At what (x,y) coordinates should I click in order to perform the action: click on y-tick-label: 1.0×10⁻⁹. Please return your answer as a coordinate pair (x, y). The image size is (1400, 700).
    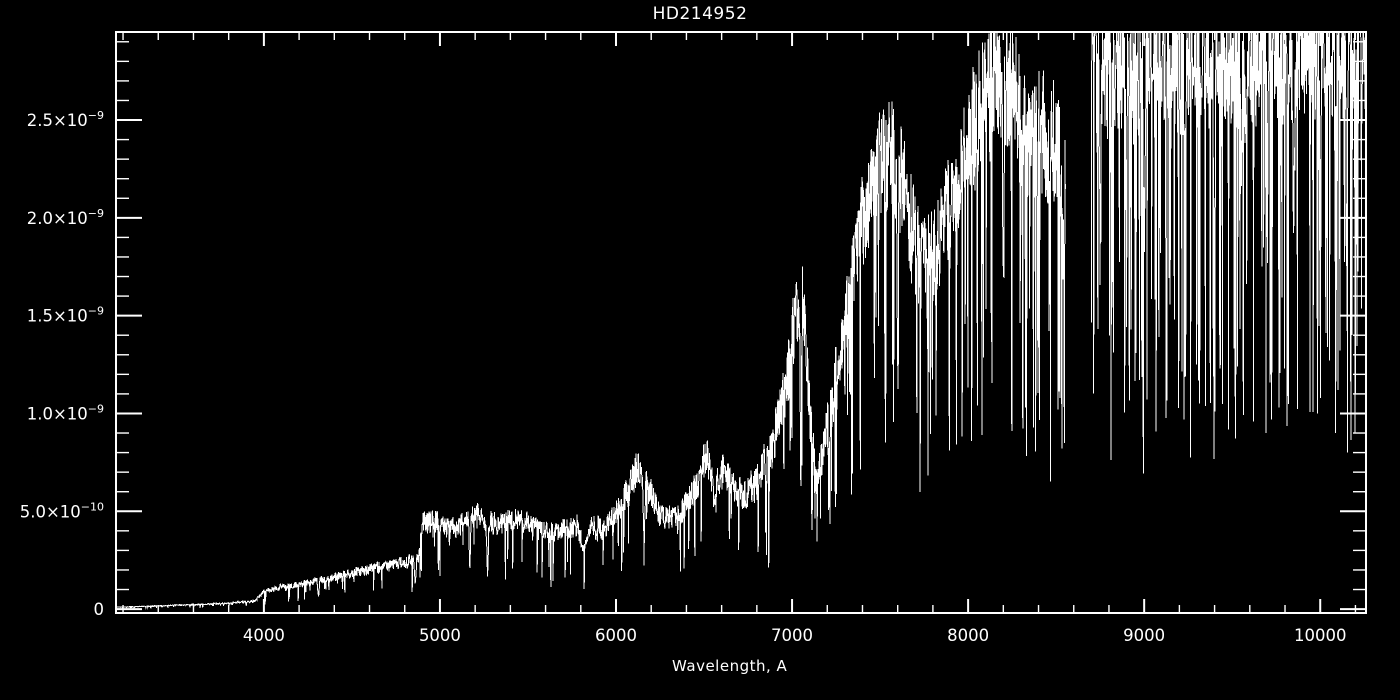
    Looking at the image, I should click on (65, 412).